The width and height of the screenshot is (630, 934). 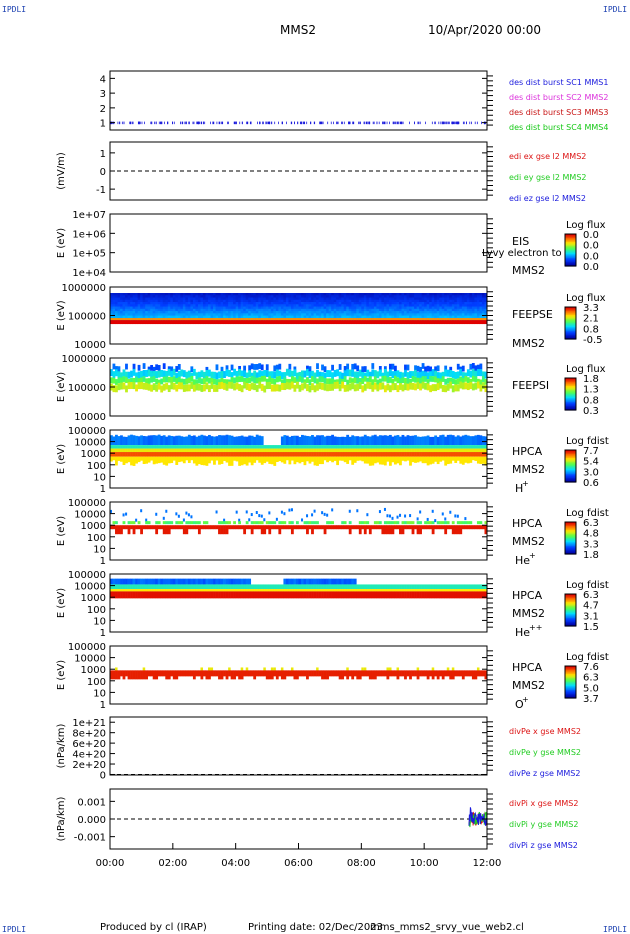 What do you see at coordinates (591, 606) in the screenshot?
I see `colorbar-tick-label: 4.7` at bounding box center [591, 606].